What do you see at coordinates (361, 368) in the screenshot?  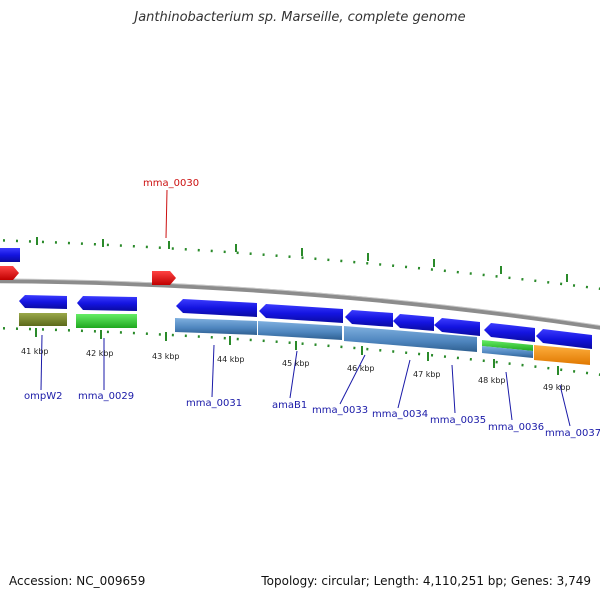 I see `scale-label: 46 kbp` at bounding box center [361, 368].